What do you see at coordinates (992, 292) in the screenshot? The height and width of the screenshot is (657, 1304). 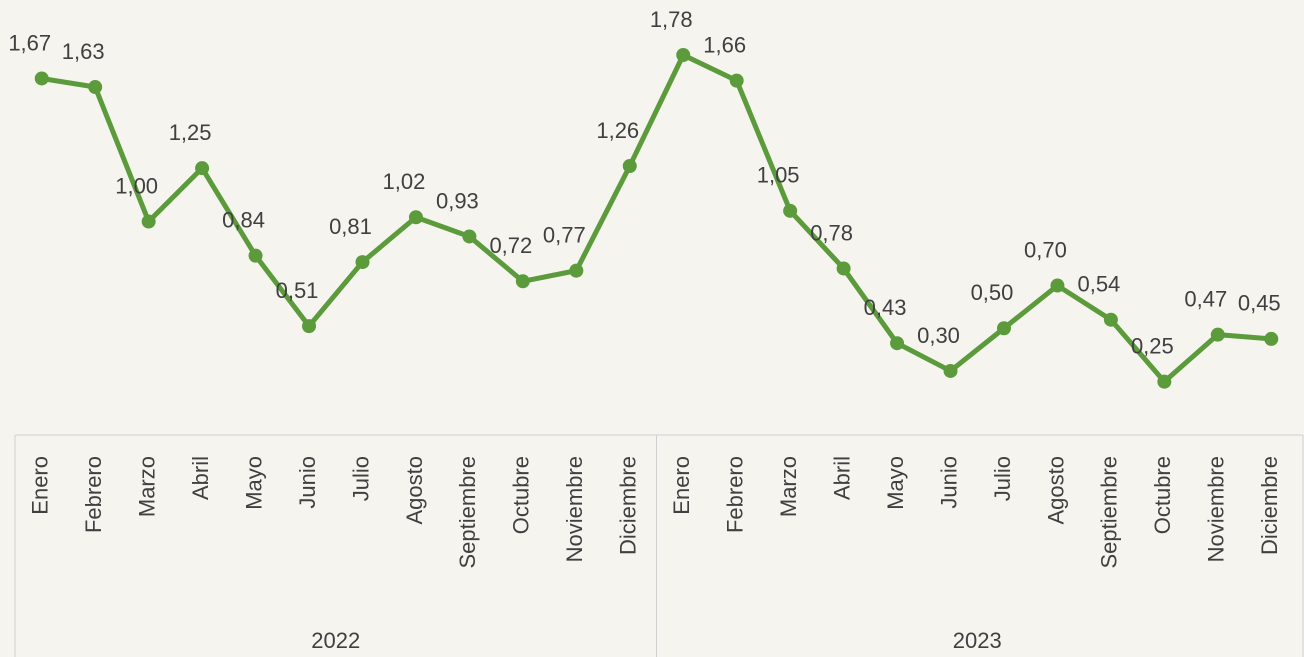 I see `data-label: 0,50` at bounding box center [992, 292].